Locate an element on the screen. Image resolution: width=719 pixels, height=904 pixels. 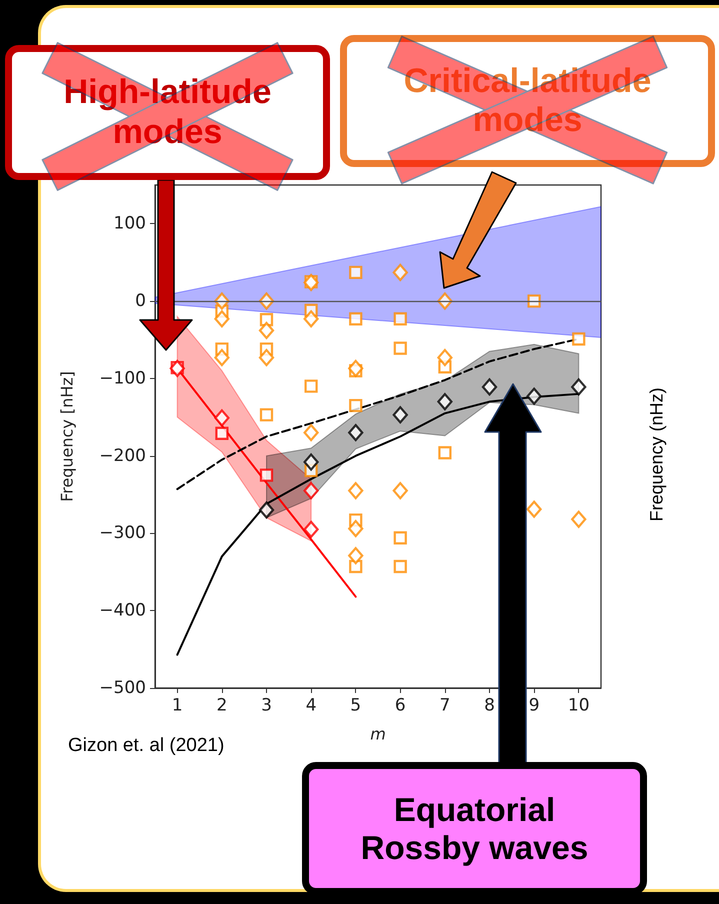
text: Equatorial Rossby waves is located at coordinates (474, 828).